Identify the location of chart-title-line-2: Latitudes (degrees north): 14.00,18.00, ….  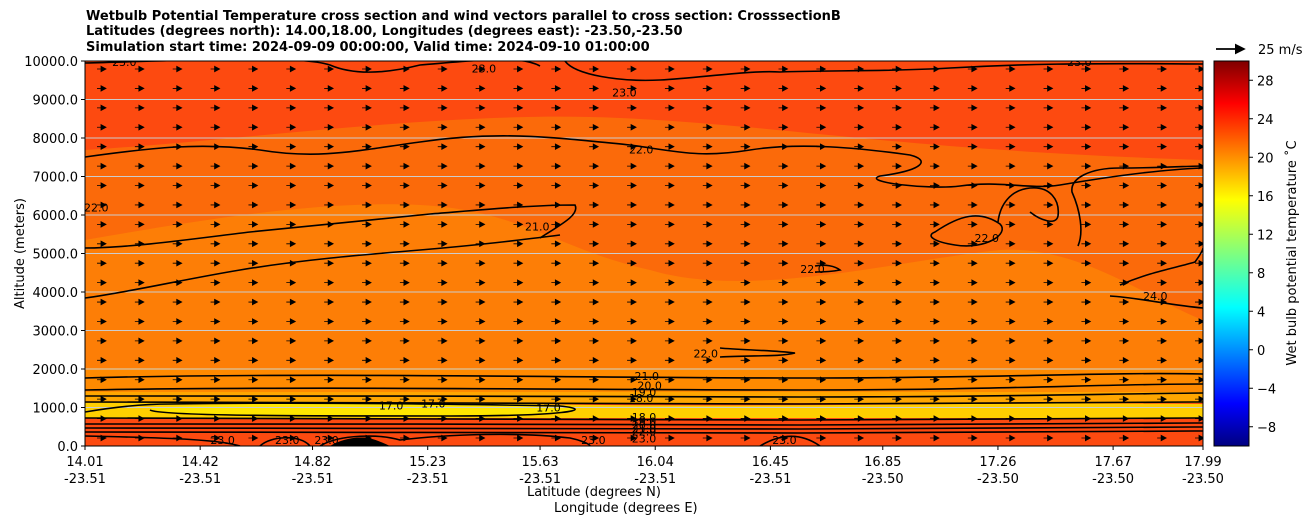
(384, 31).